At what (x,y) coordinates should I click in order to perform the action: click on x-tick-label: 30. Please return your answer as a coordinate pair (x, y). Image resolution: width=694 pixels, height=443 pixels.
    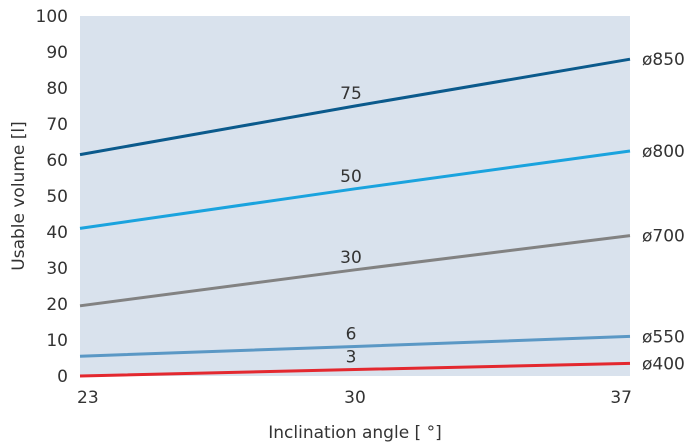
    Looking at the image, I should click on (355, 398).